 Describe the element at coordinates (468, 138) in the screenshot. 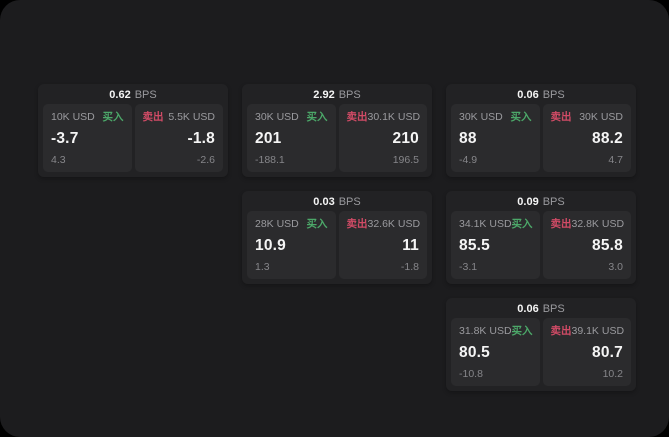

I see `buy-price-value: 88` at that location.